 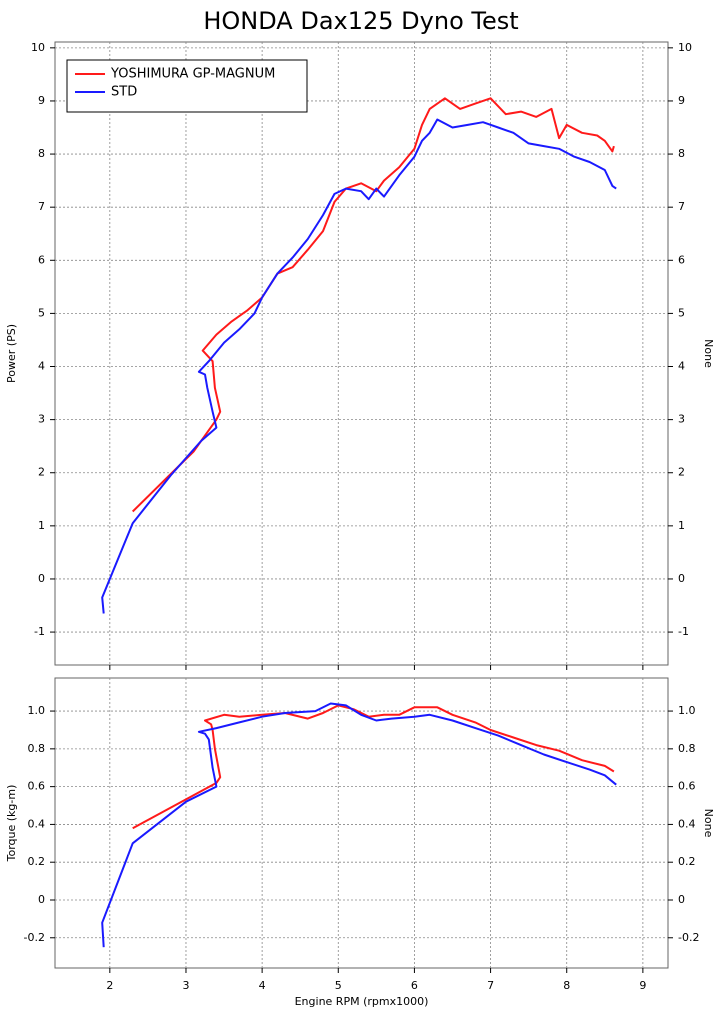 I want to click on x-tick-label: 9, so click(x=642, y=985).